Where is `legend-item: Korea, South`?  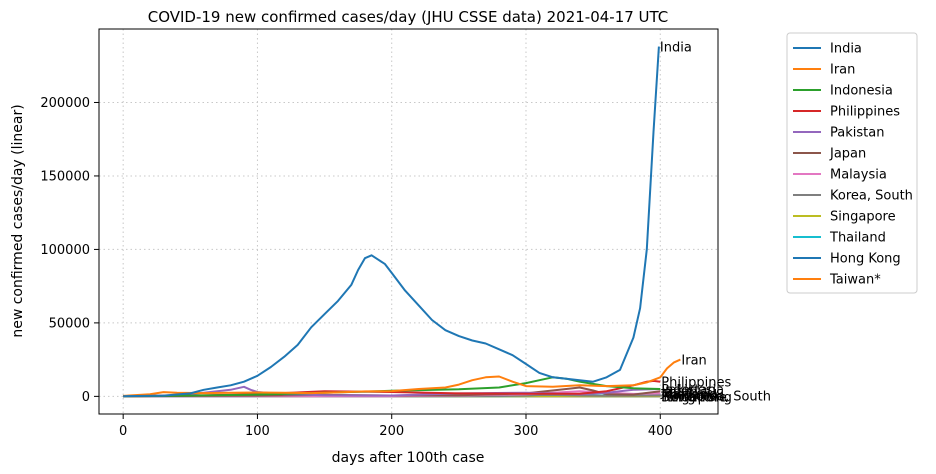
legend-item: Korea, South is located at coordinates (853, 196).